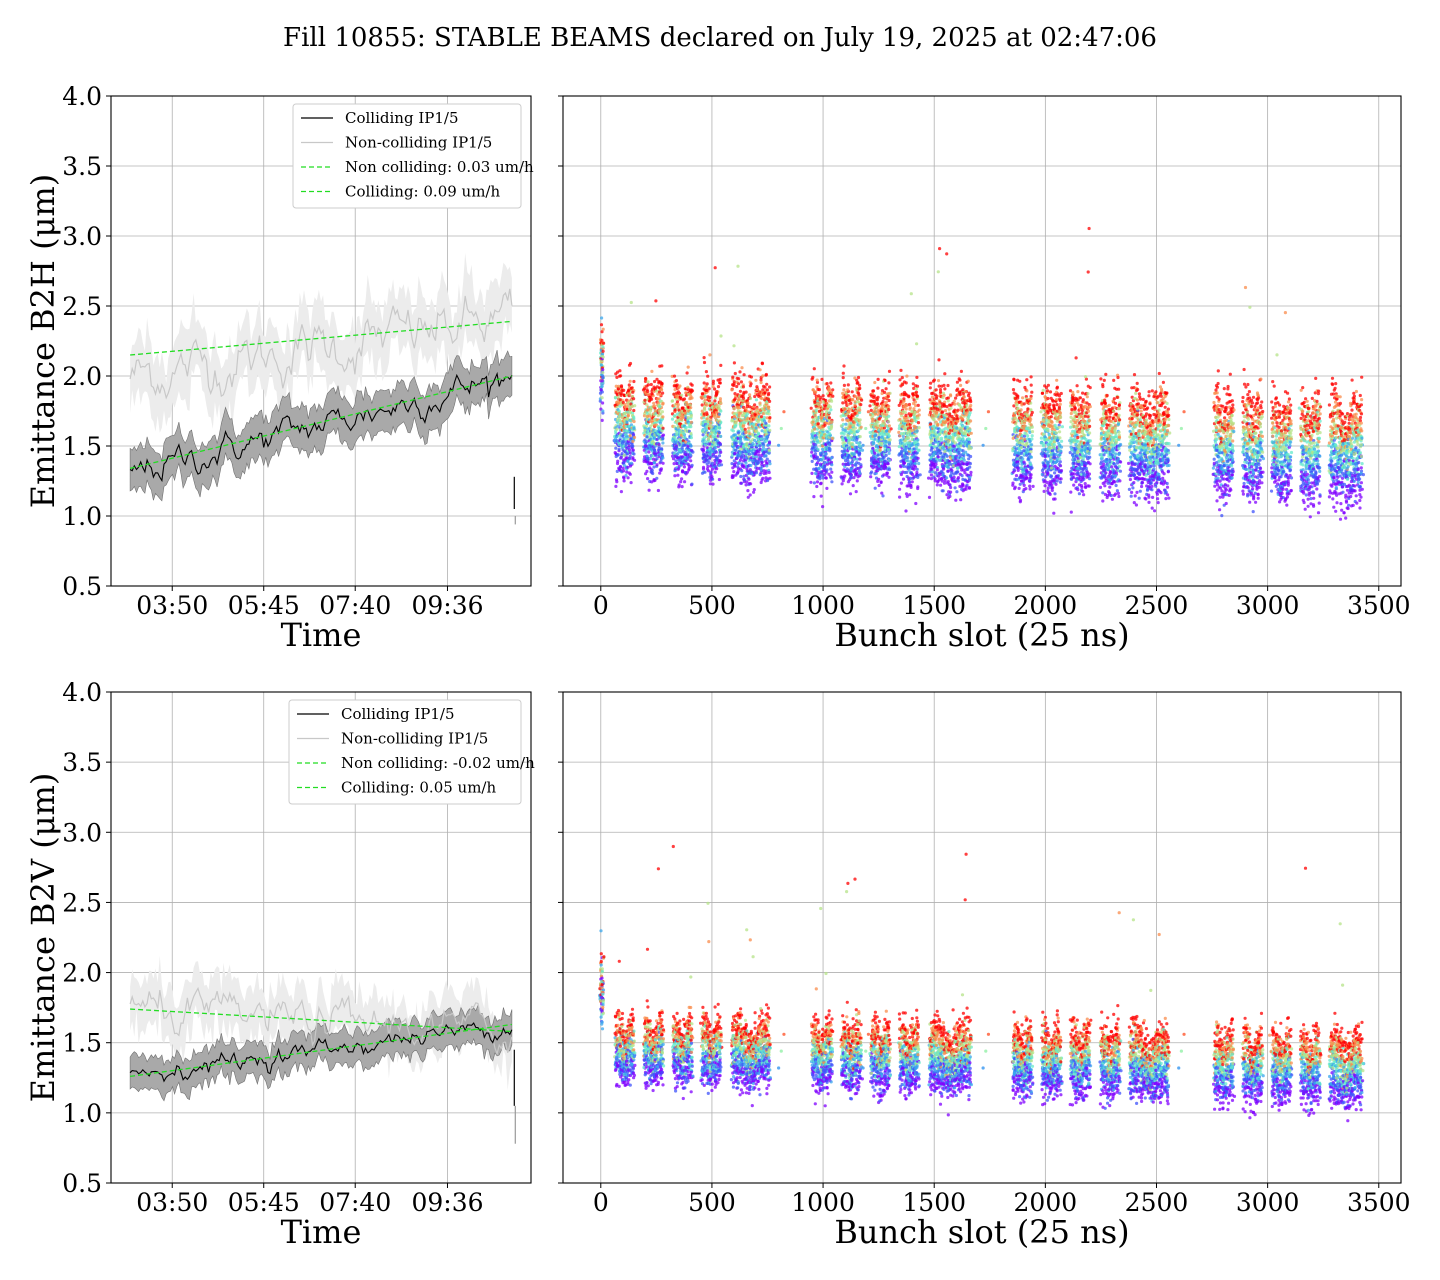  Describe the element at coordinates (321, 344) in the screenshot. I see `non-colliding-line` at that location.